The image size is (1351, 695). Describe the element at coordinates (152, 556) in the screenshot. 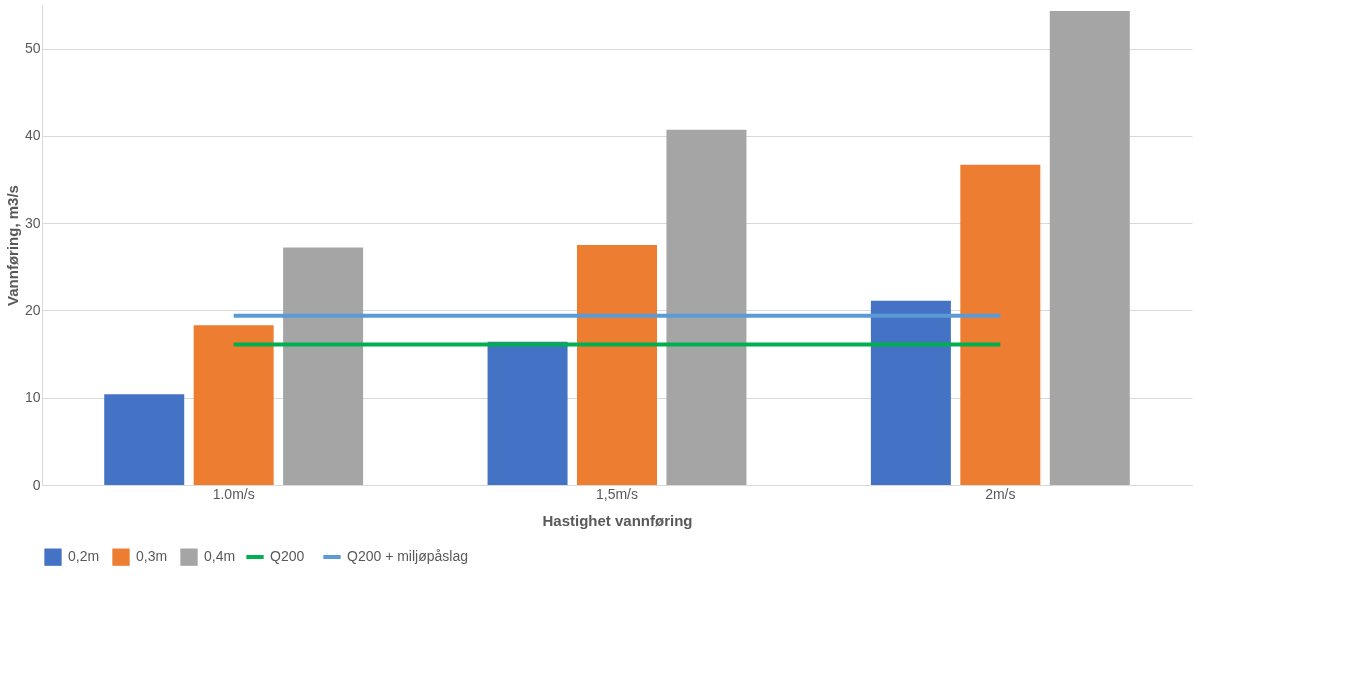

I see `legend-label: 0,3m` at that location.